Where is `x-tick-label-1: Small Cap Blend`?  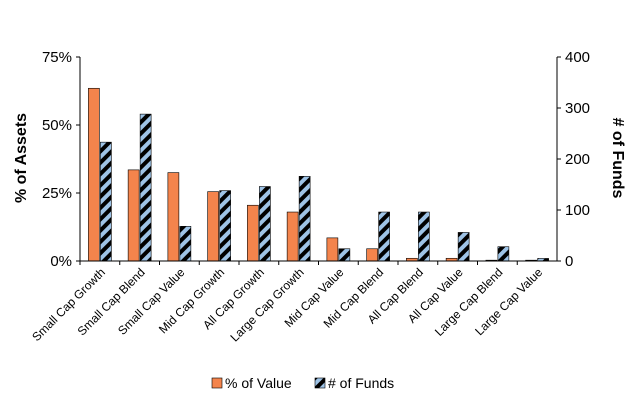
x-tick-label-1: Small Cap Blend is located at coordinates (111, 301).